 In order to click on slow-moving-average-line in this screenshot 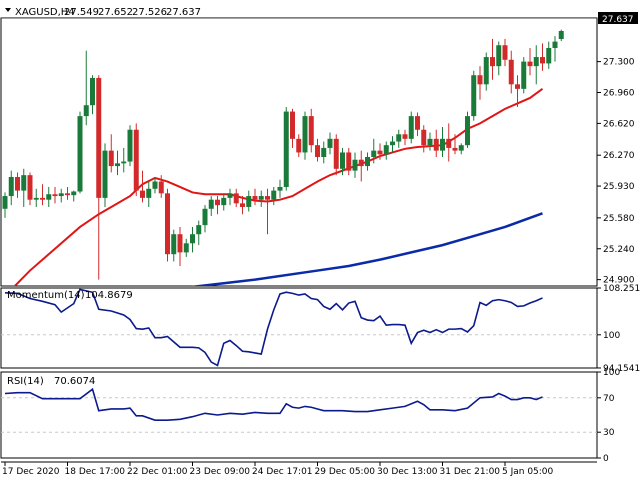, I will do `click(367, 249)`.